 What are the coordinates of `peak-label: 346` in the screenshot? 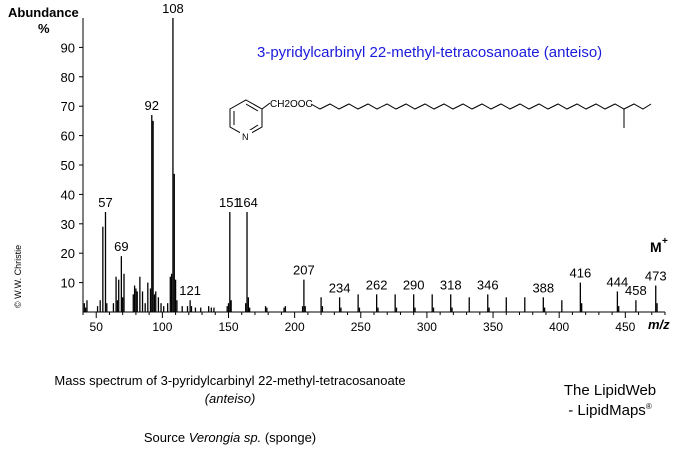 It's located at (488, 284).